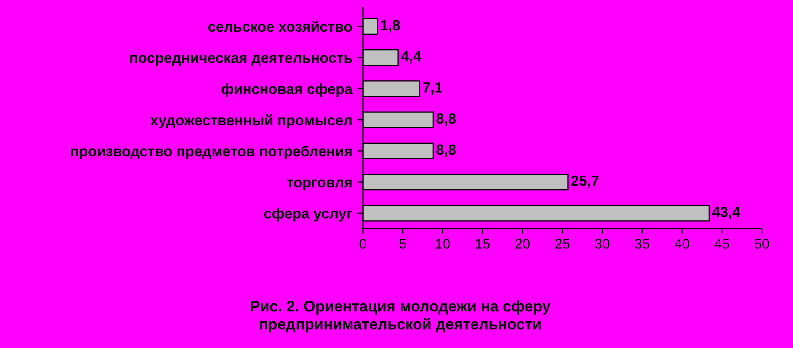  I want to click on x-tick-label: 45, so click(722, 244).